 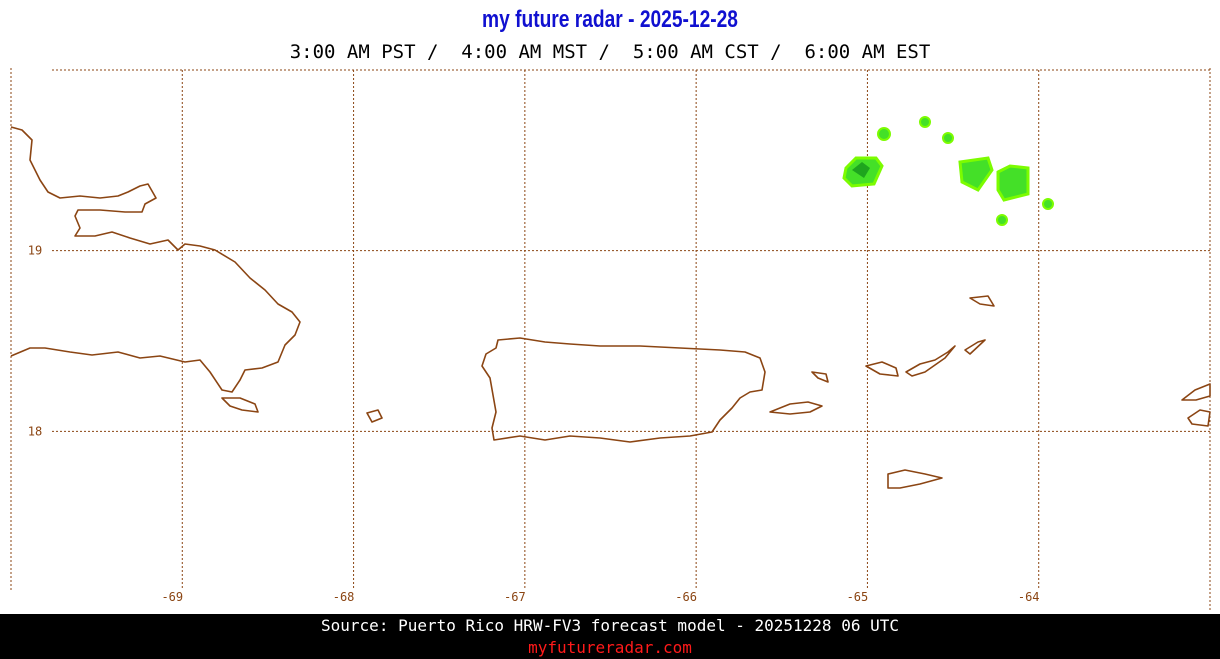 I want to click on footer-bar, so click(x=610, y=636).